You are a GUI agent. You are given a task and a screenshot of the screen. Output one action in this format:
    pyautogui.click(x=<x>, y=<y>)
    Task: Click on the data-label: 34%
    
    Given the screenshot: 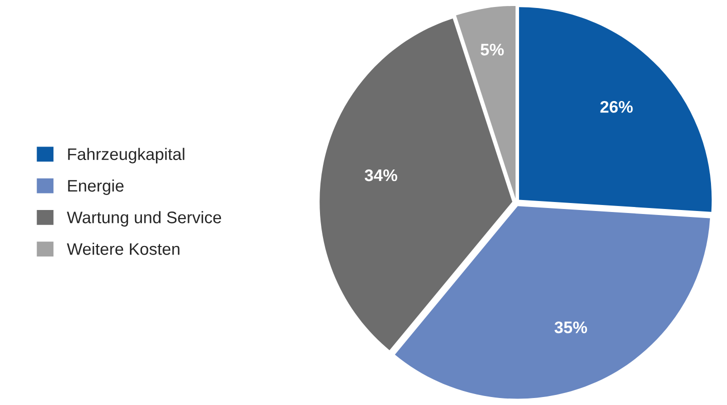 What is the action you would take?
    pyautogui.click(x=381, y=175)
    